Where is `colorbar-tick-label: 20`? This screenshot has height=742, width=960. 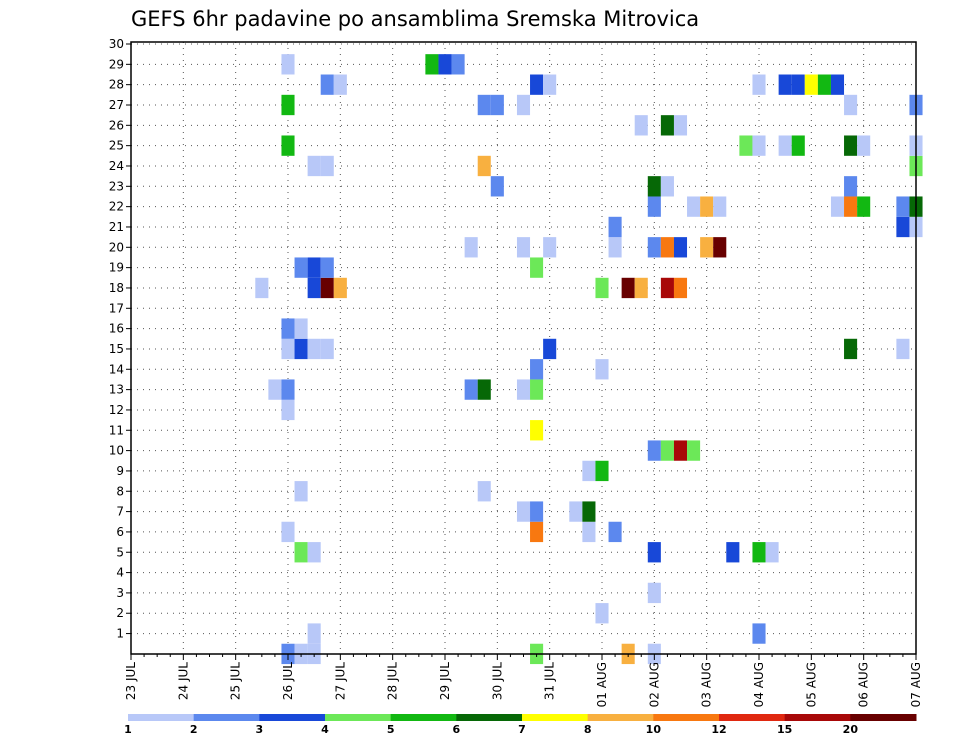
colorbar-tick-label: 20 is located at coordinates (851, 729).